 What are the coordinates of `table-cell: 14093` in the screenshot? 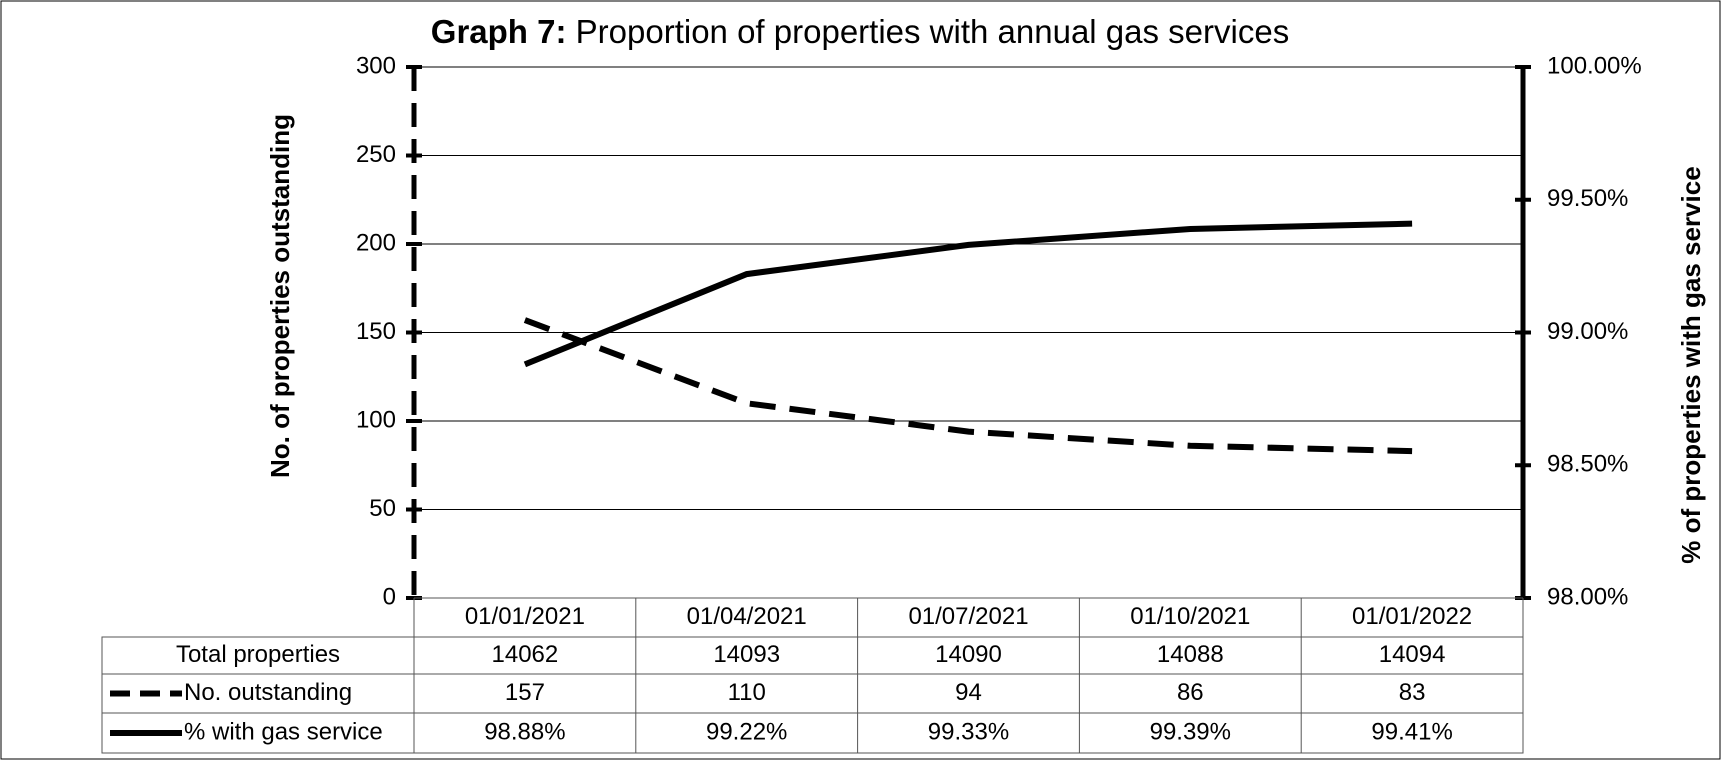 It's located at (746, 654).